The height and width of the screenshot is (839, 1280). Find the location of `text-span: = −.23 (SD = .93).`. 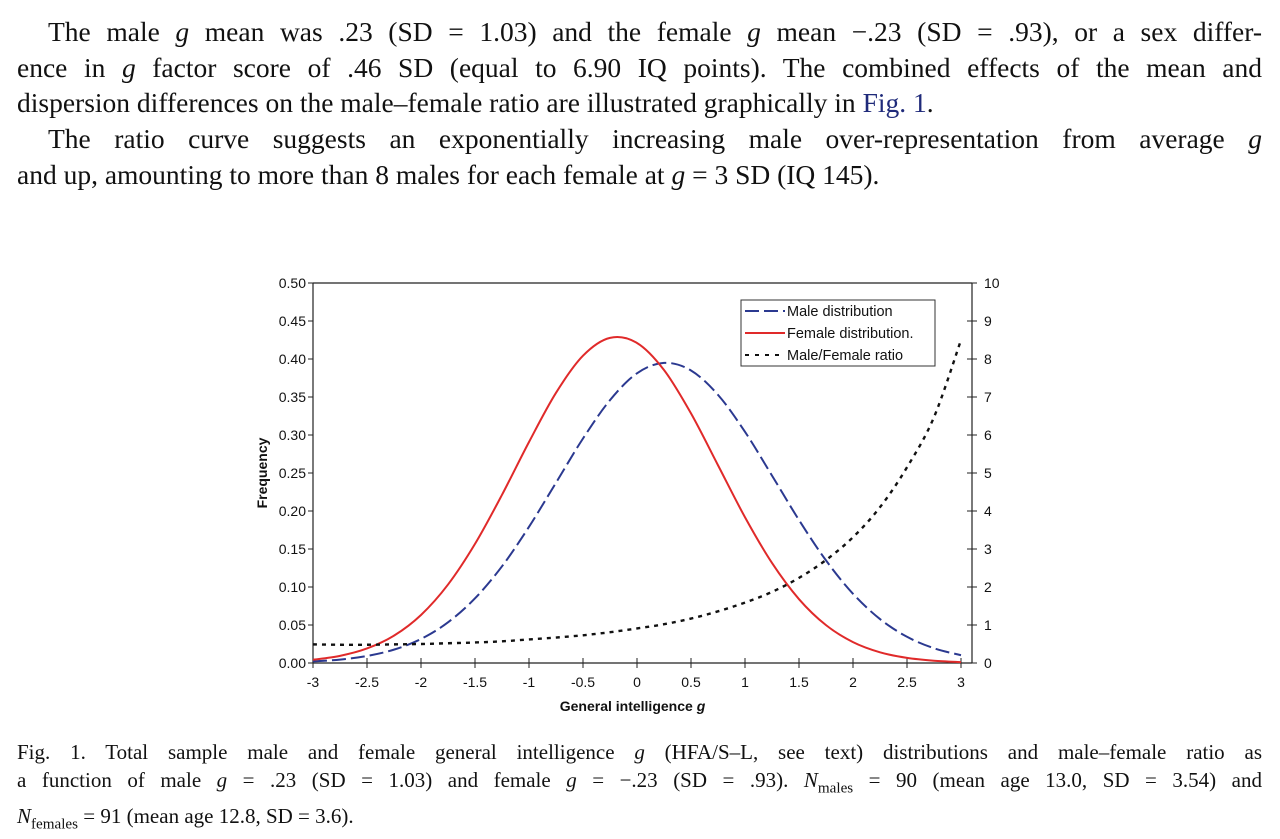

text-span: = −.23 (SD = .93). is located at coordinates (690, 780).